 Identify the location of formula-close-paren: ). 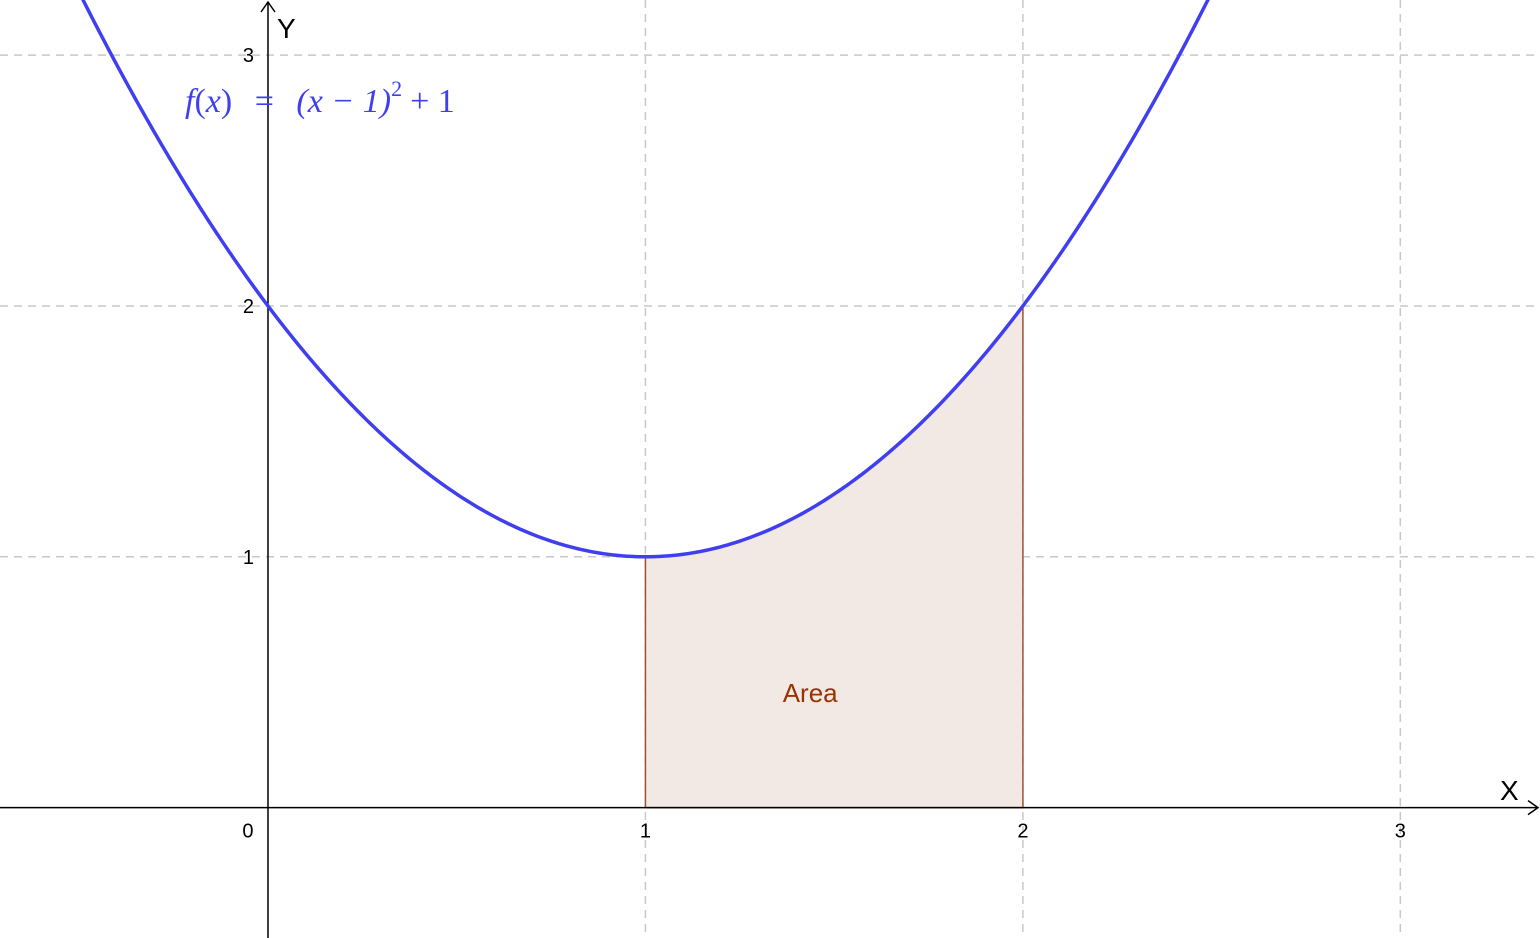
(226, 101).